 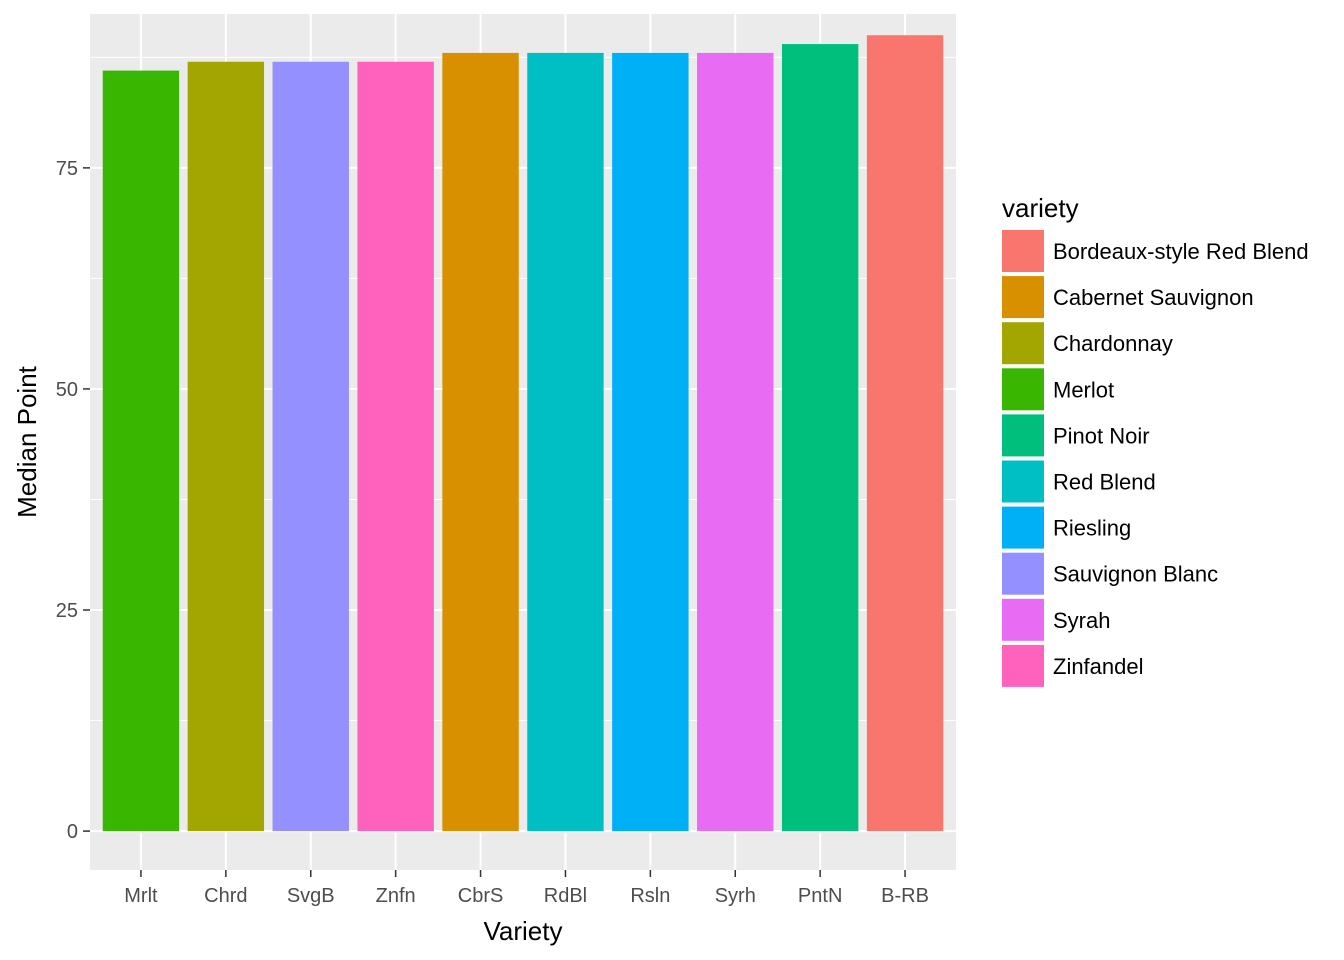 I want to click on x-tick-label: CbrS, so click(x=481, y=896).